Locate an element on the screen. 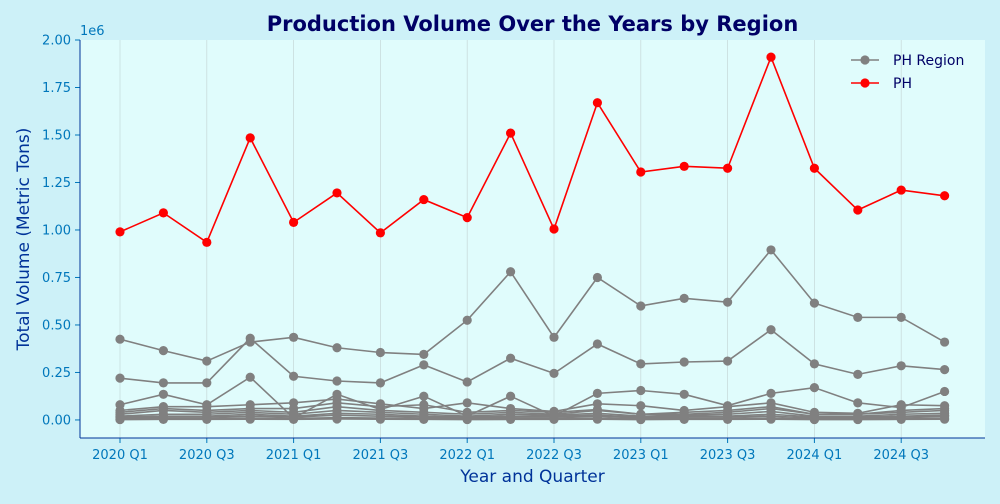  y-tick-label: 1.50 is located at coordinates (56, 135).